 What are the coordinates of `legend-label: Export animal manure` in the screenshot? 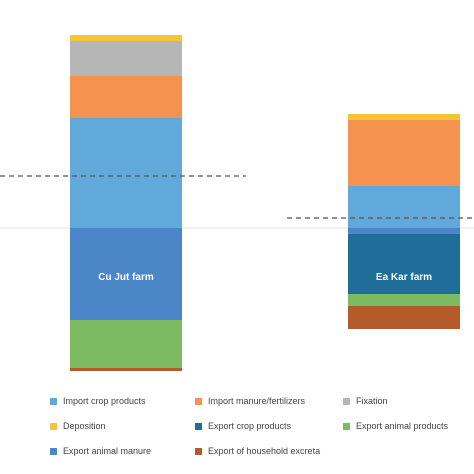 It's located at (107, 451).